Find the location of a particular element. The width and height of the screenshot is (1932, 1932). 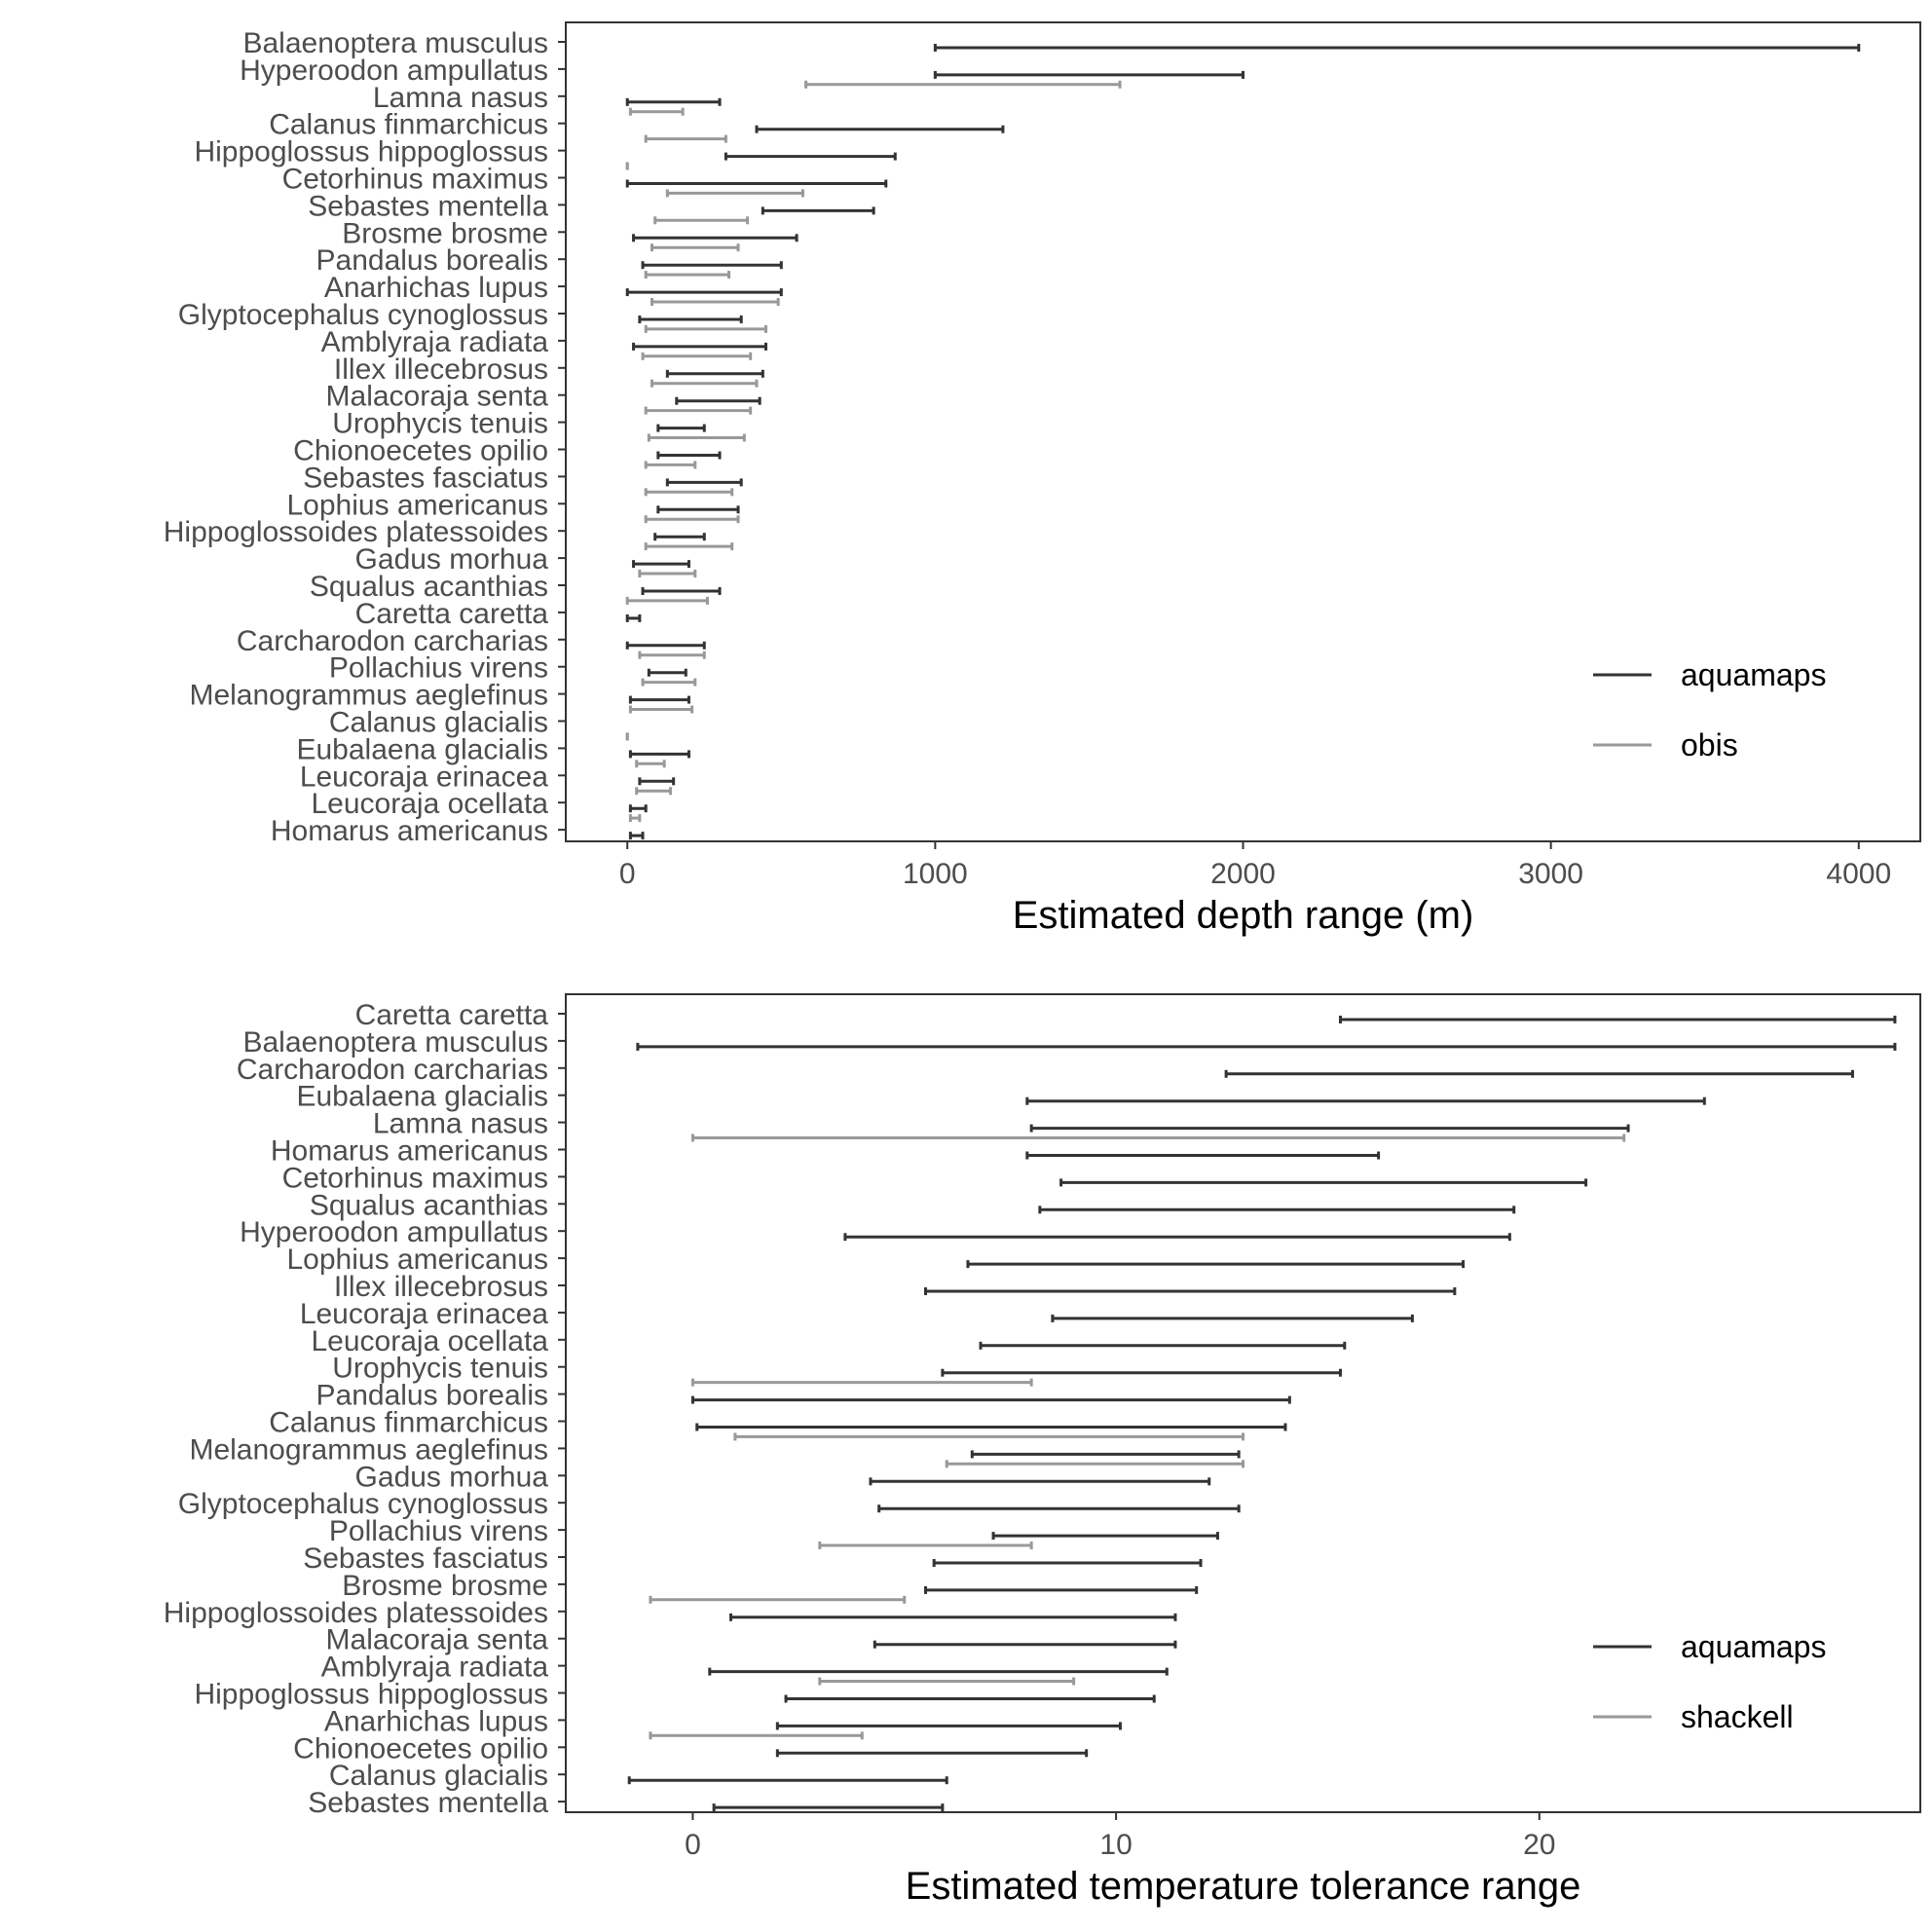

range-bar-shackell-pandalus-borealis is located at coordinates (862, 1382).